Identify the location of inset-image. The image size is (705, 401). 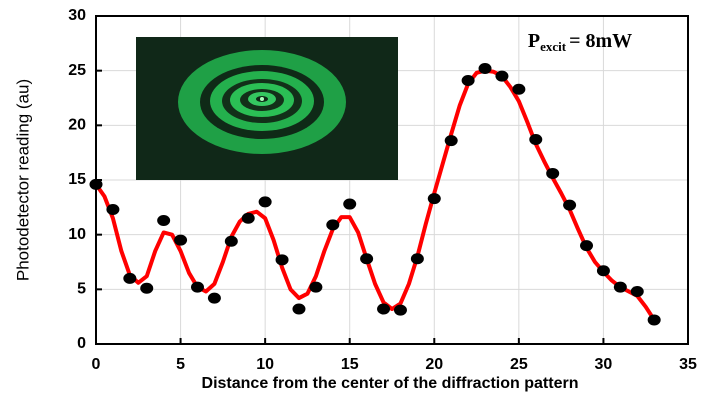
(267, 108).